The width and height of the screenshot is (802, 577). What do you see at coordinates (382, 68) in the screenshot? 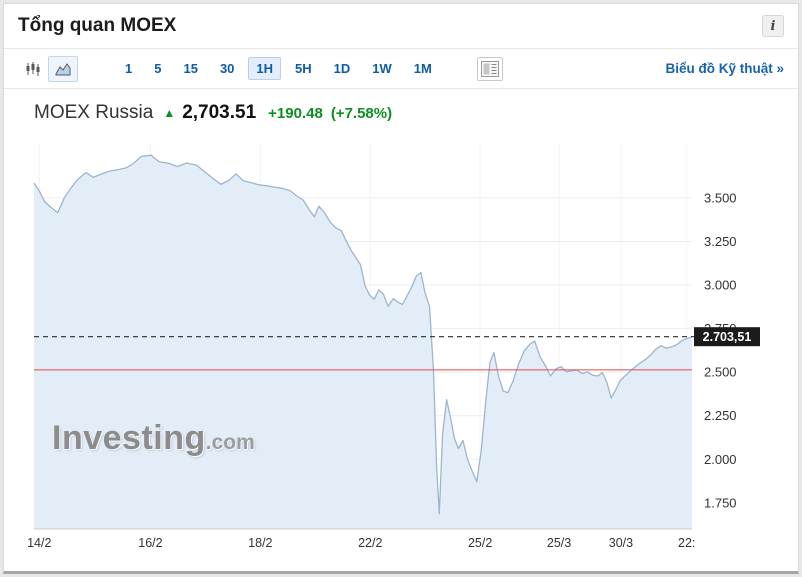
I see `interval-button-1w: 1W` at bounding box center [382, 68].